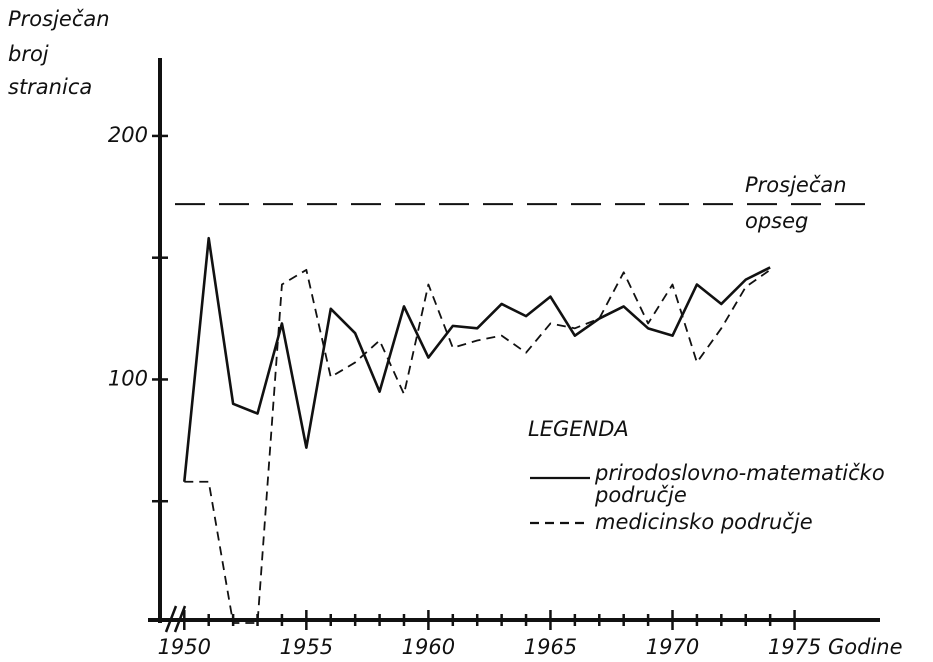  Describe the element at coordinates (428, 647) in the screenshot. I see `x-tick-label: 1960` at that location.